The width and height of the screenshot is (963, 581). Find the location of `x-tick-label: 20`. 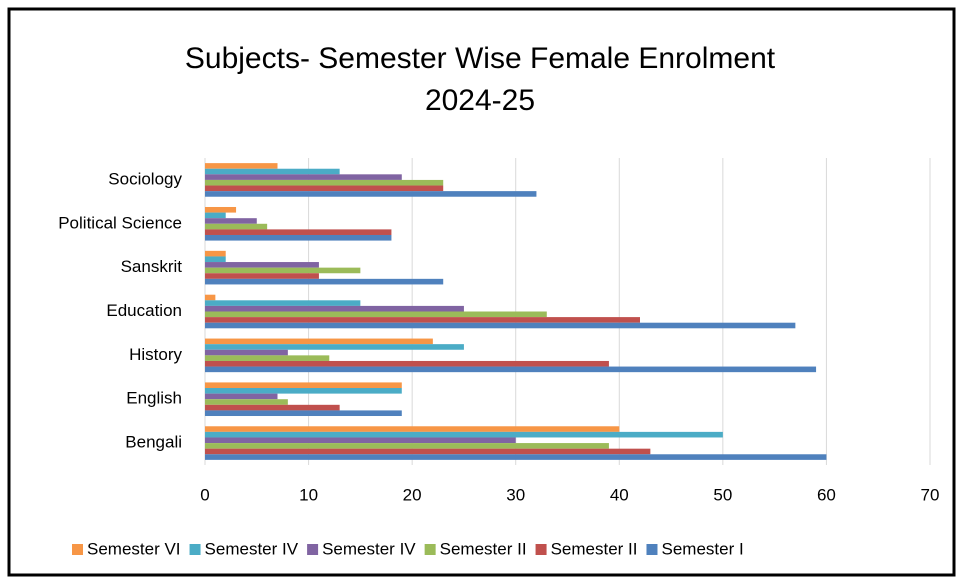

x-tick-label: 20 is located at coordinates (412, 494).